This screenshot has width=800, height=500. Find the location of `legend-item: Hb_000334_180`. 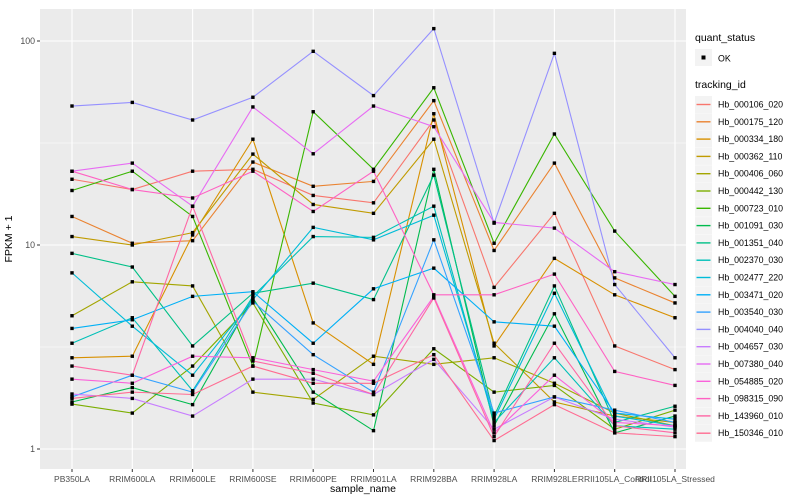

legend-item: Hb_000334_180 is located at coordinates (739, 139).